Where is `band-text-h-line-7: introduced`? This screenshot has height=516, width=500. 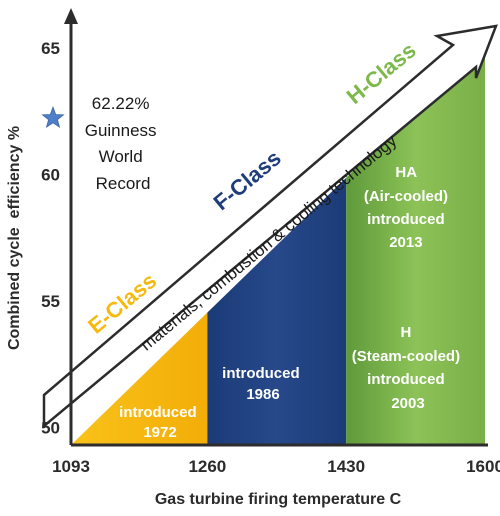
band-text-h-line-7: introduced is located at coordinates (406, 379).